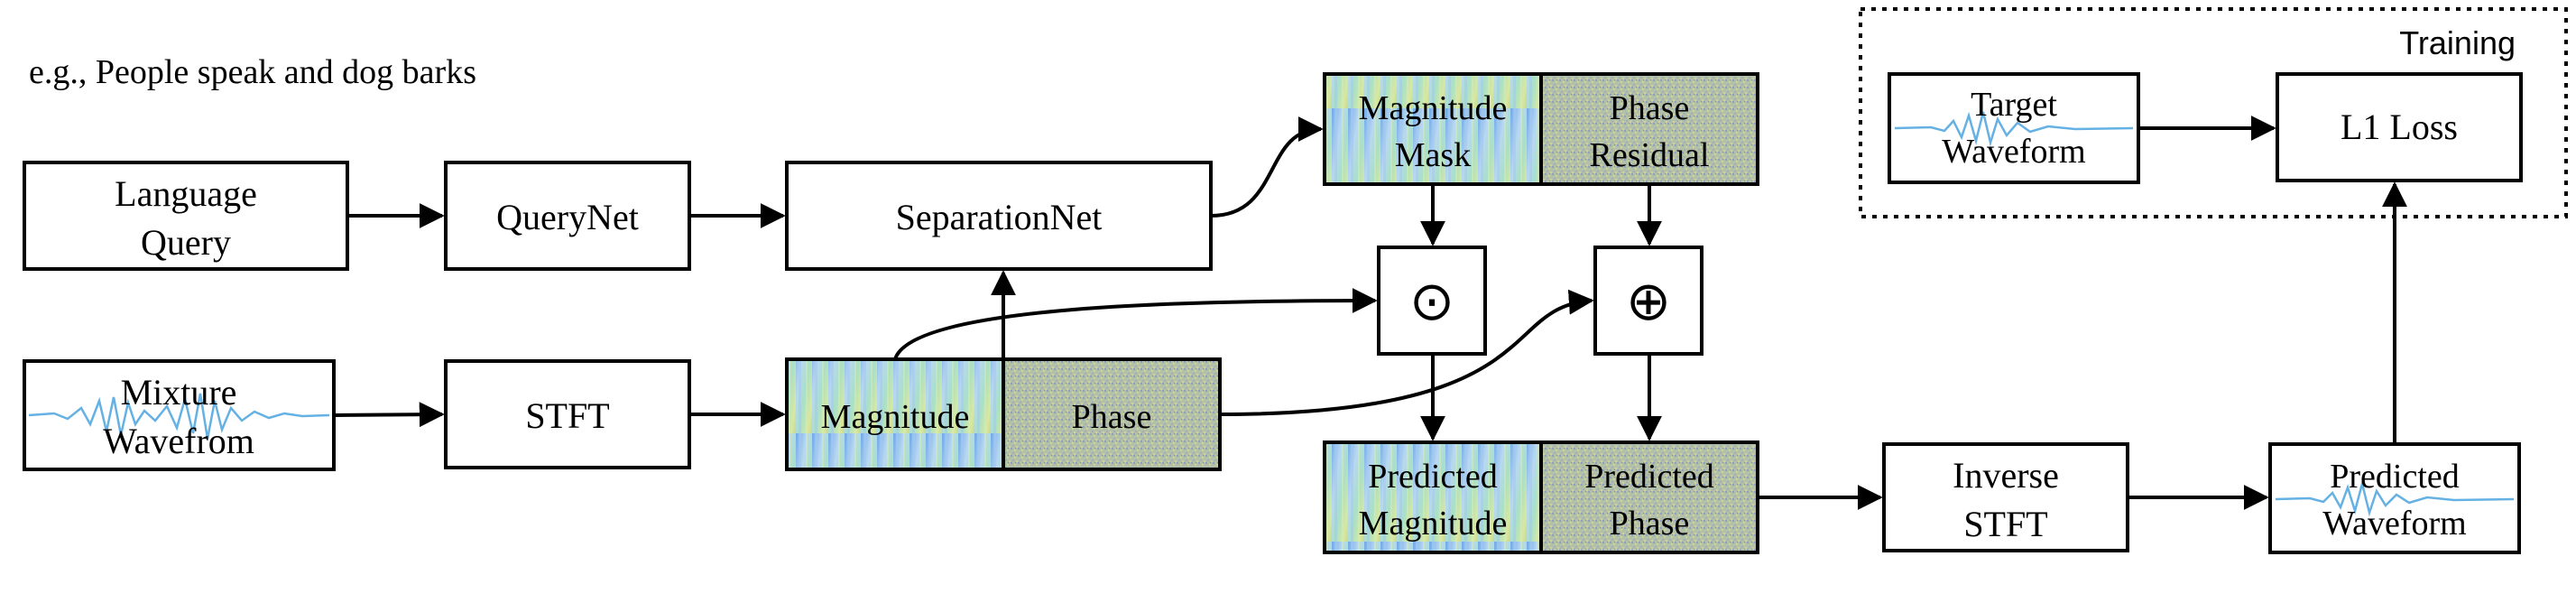 This screenshot has height=612, width=2576. I want to click on pred-phase-label-2: Phase, so click(1650, 523).